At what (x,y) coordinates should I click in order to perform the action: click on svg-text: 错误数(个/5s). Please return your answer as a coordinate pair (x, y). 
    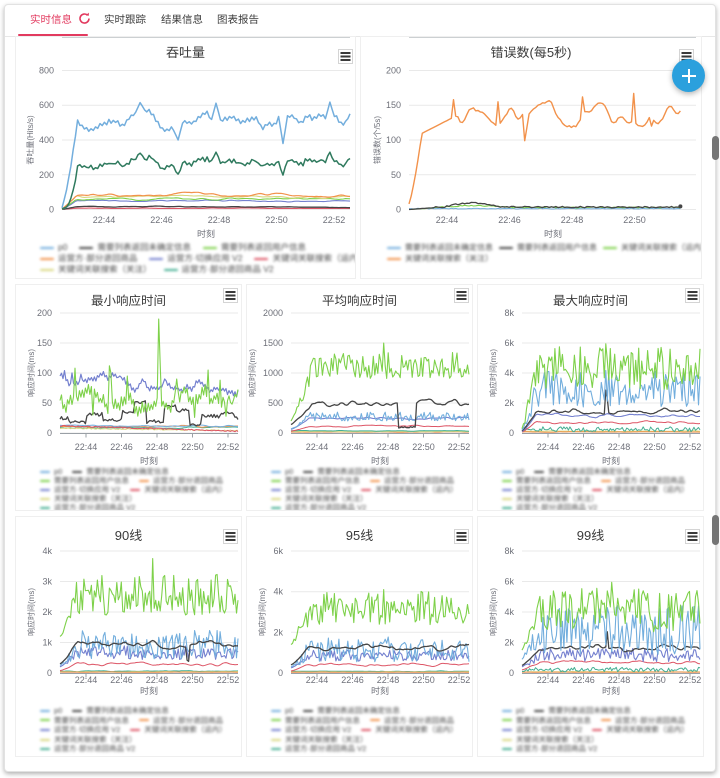
    Looking at the image, I should click on (377, 140).